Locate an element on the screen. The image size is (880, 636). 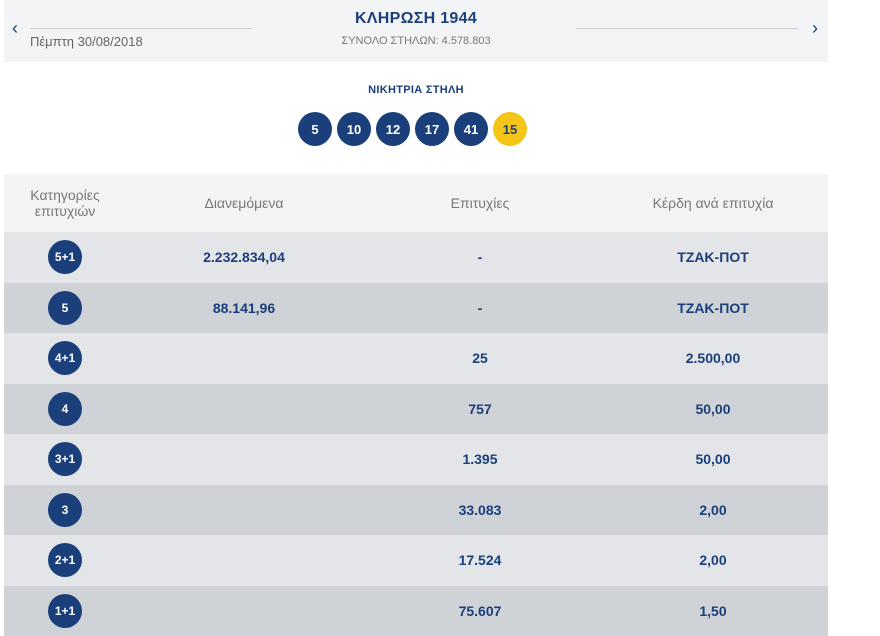
winners-cell: 757 is located at coordinates (480, 409).